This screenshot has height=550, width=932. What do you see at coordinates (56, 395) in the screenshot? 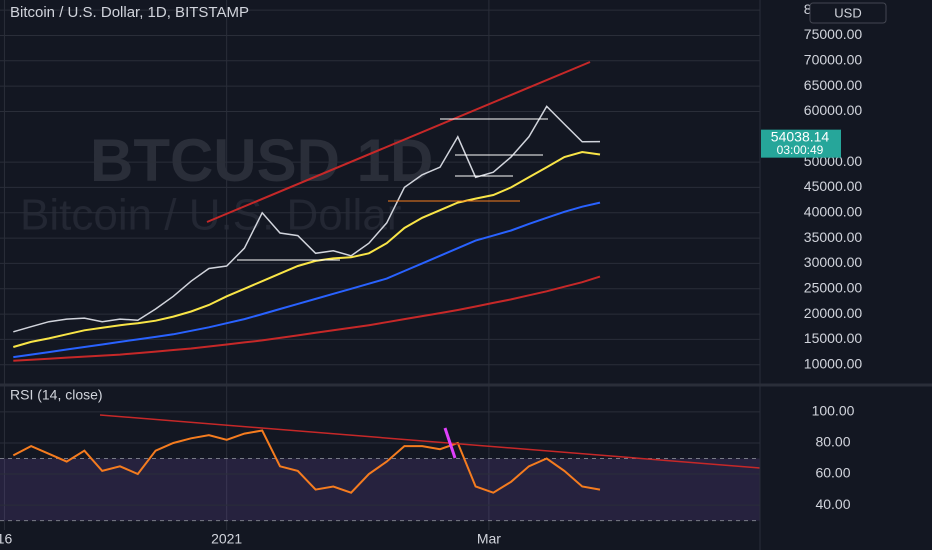
I see `rsi-title: RSI (14, close)` at bounding box center [56, 395].